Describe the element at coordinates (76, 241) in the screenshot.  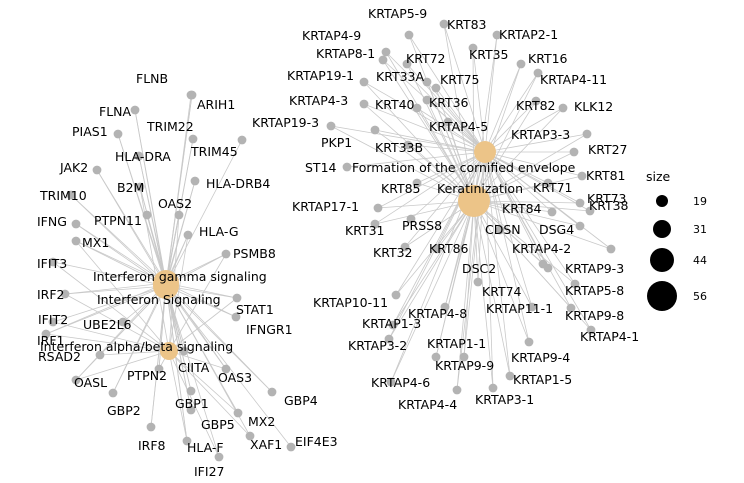
I see `gene-node-mx1` at that location.